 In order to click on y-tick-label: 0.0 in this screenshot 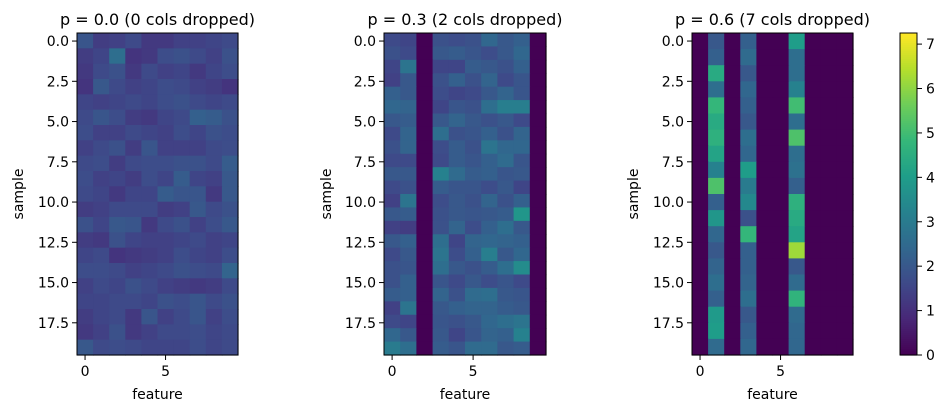, I will do `click(673, 42)`.